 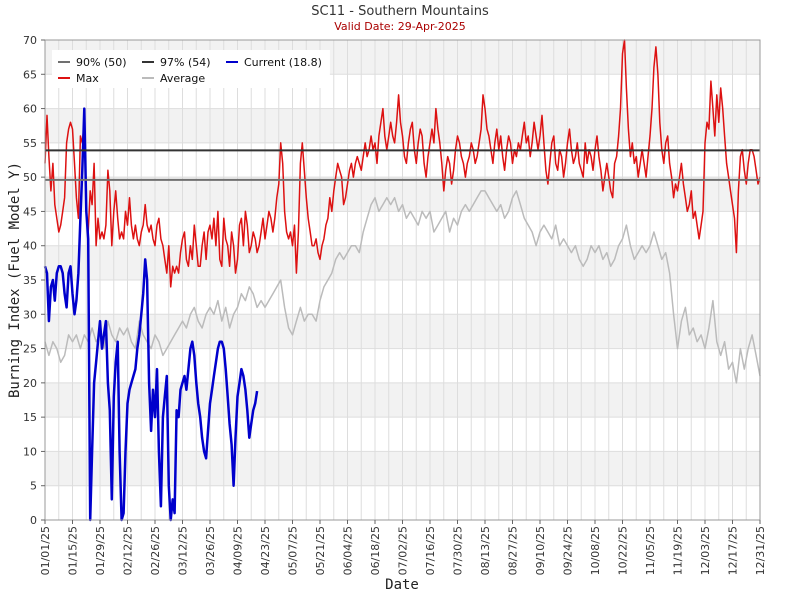 What do you see at coordinates (33, 486) in the screenshot?
I see `y-tick-label: 5` at bounding box center [33, 486].